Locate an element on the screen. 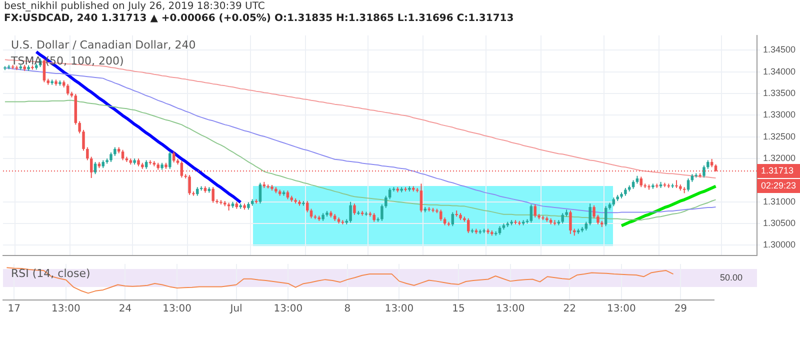 The height and width of the screenshot is (337, 800). y-tick-label: 1.34000 is located at coordinates (779, 71).